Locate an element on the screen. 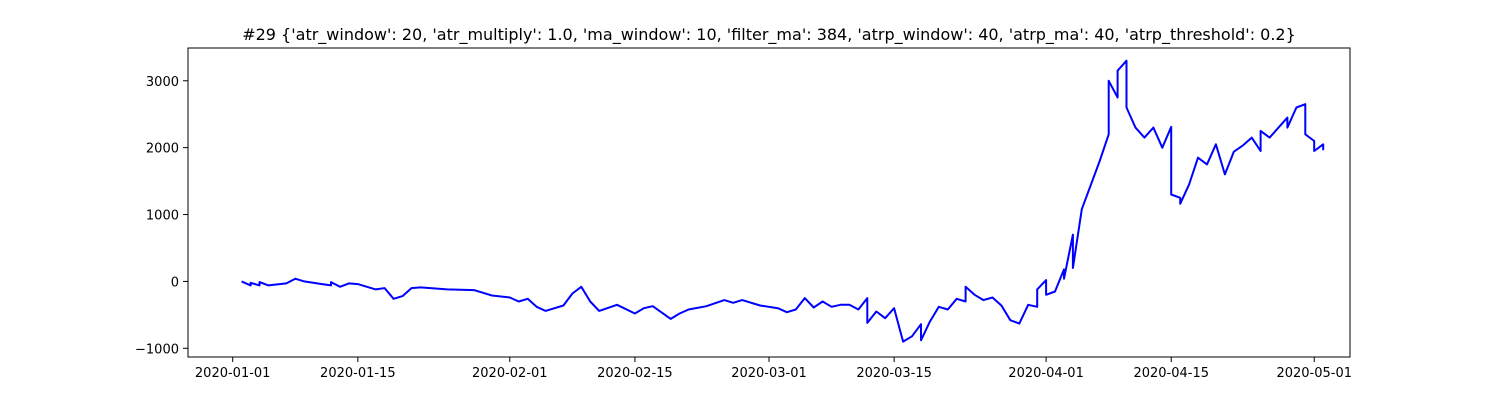 The width and height of the screenshot is (1500, 400). x-tick-label-7: 2020-04-15 is located at coordinates (1171, 373).